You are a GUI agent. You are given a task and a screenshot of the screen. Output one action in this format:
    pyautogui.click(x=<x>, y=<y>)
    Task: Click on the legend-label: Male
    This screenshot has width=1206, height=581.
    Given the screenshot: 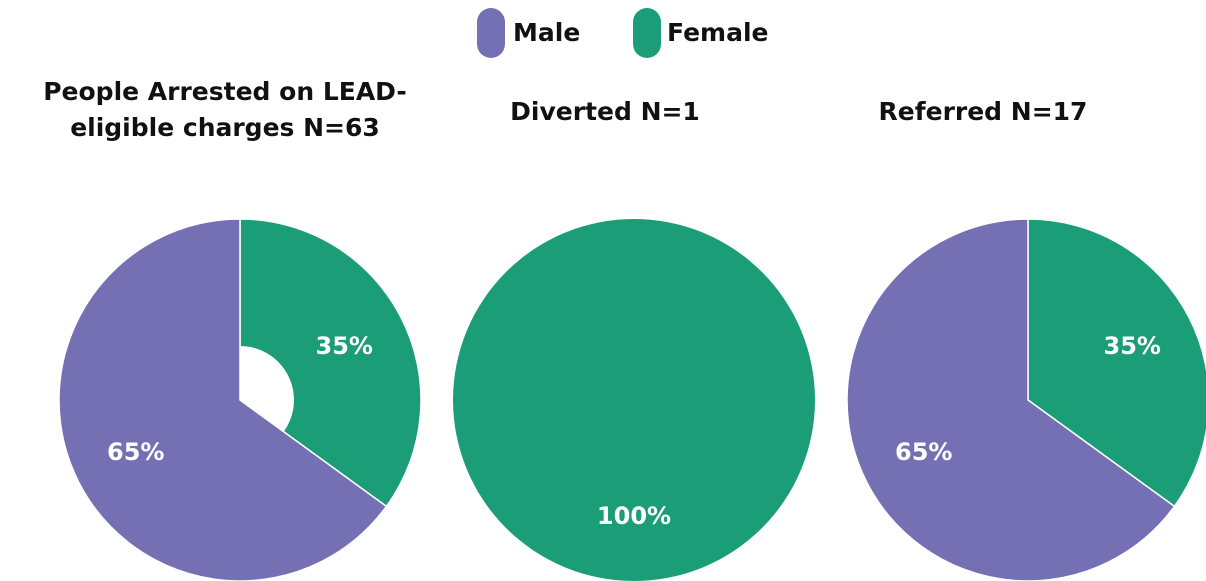 What is the action you would take?
    pyautogui.click(x=547, y=32)
    